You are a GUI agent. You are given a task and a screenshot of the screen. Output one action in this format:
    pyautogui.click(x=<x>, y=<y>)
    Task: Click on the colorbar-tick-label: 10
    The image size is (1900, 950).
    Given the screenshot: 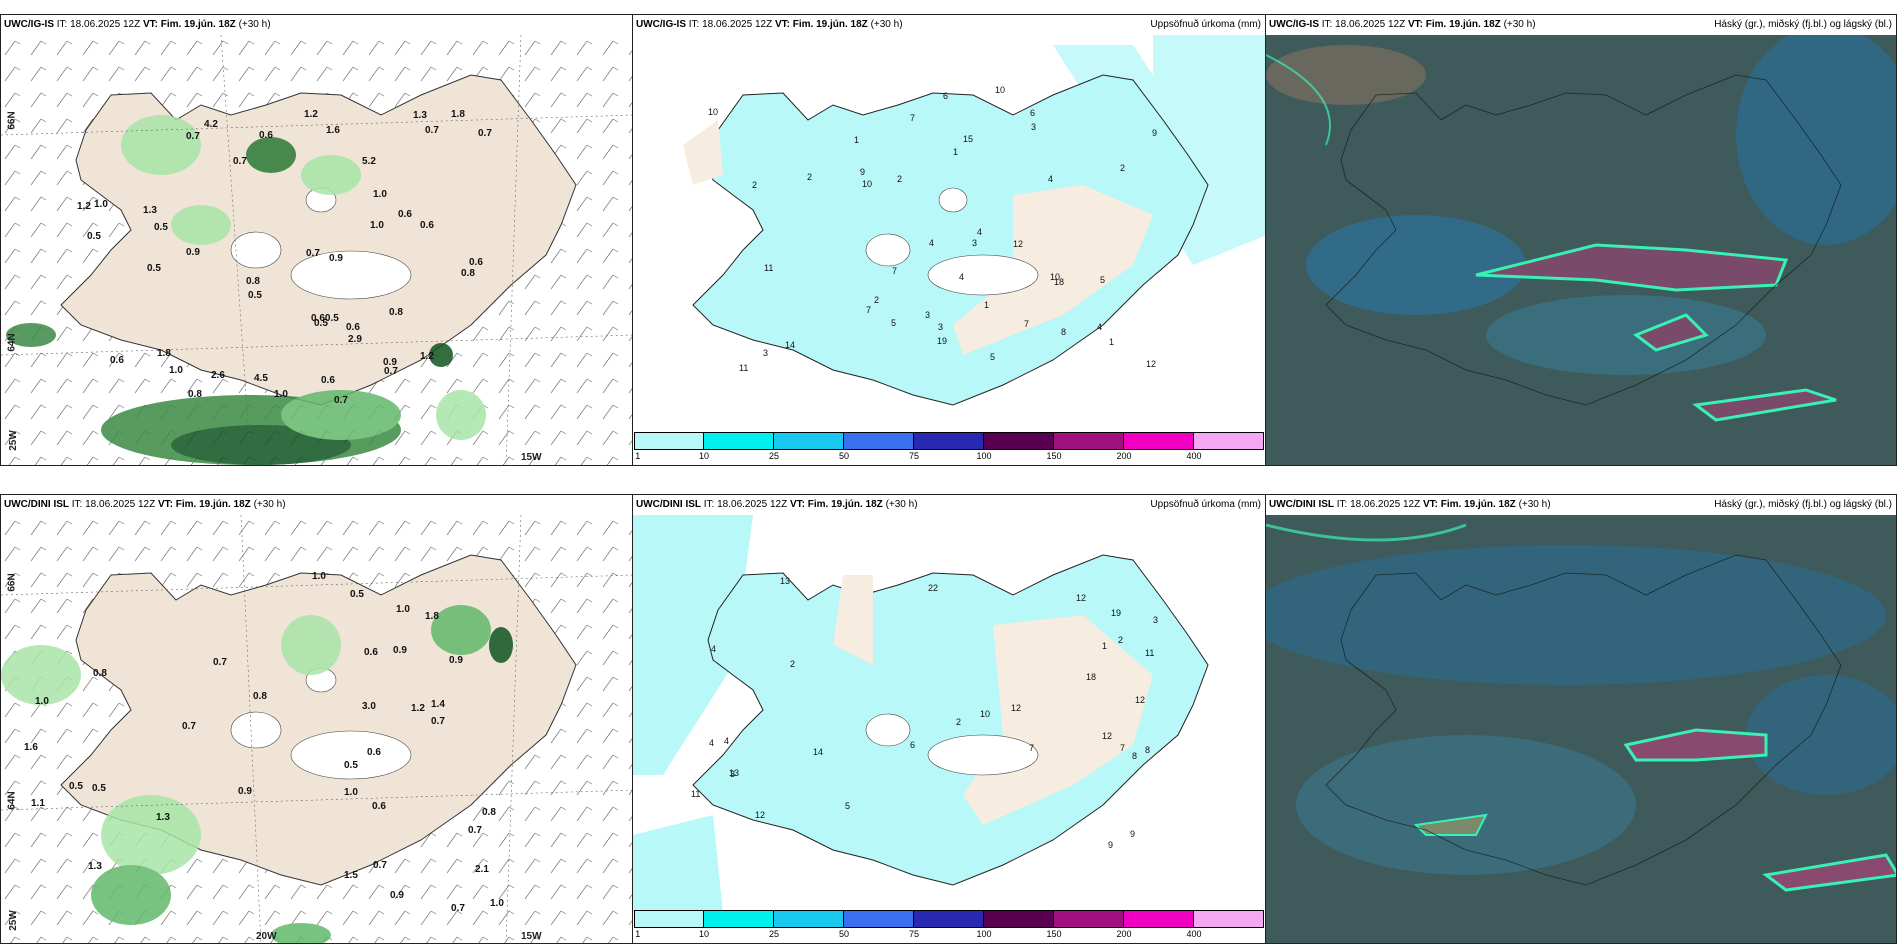 What is the action you would take?
    pyautogui.click(x=703, y=456)
    